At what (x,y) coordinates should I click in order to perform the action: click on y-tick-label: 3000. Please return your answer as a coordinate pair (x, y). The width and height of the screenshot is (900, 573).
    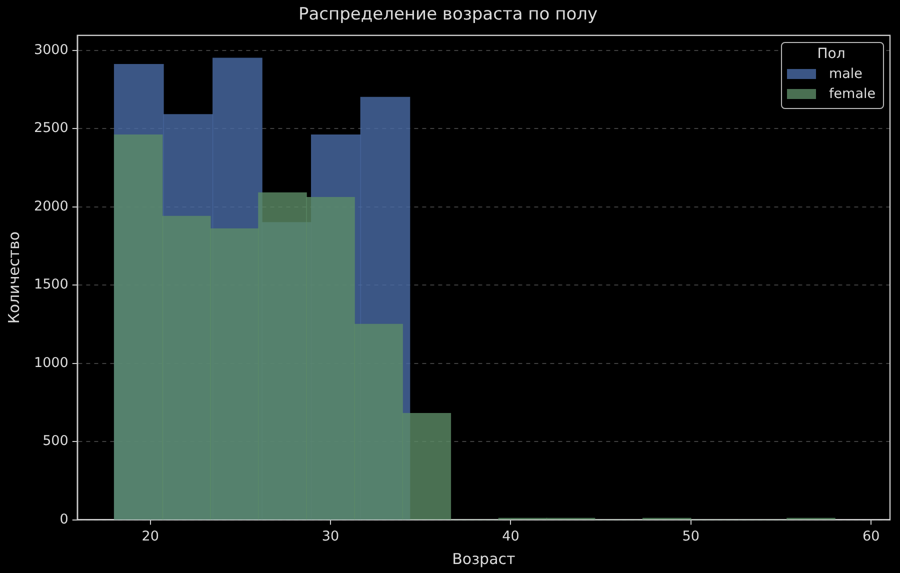
    Looking at the image, I should click on (51, 50).